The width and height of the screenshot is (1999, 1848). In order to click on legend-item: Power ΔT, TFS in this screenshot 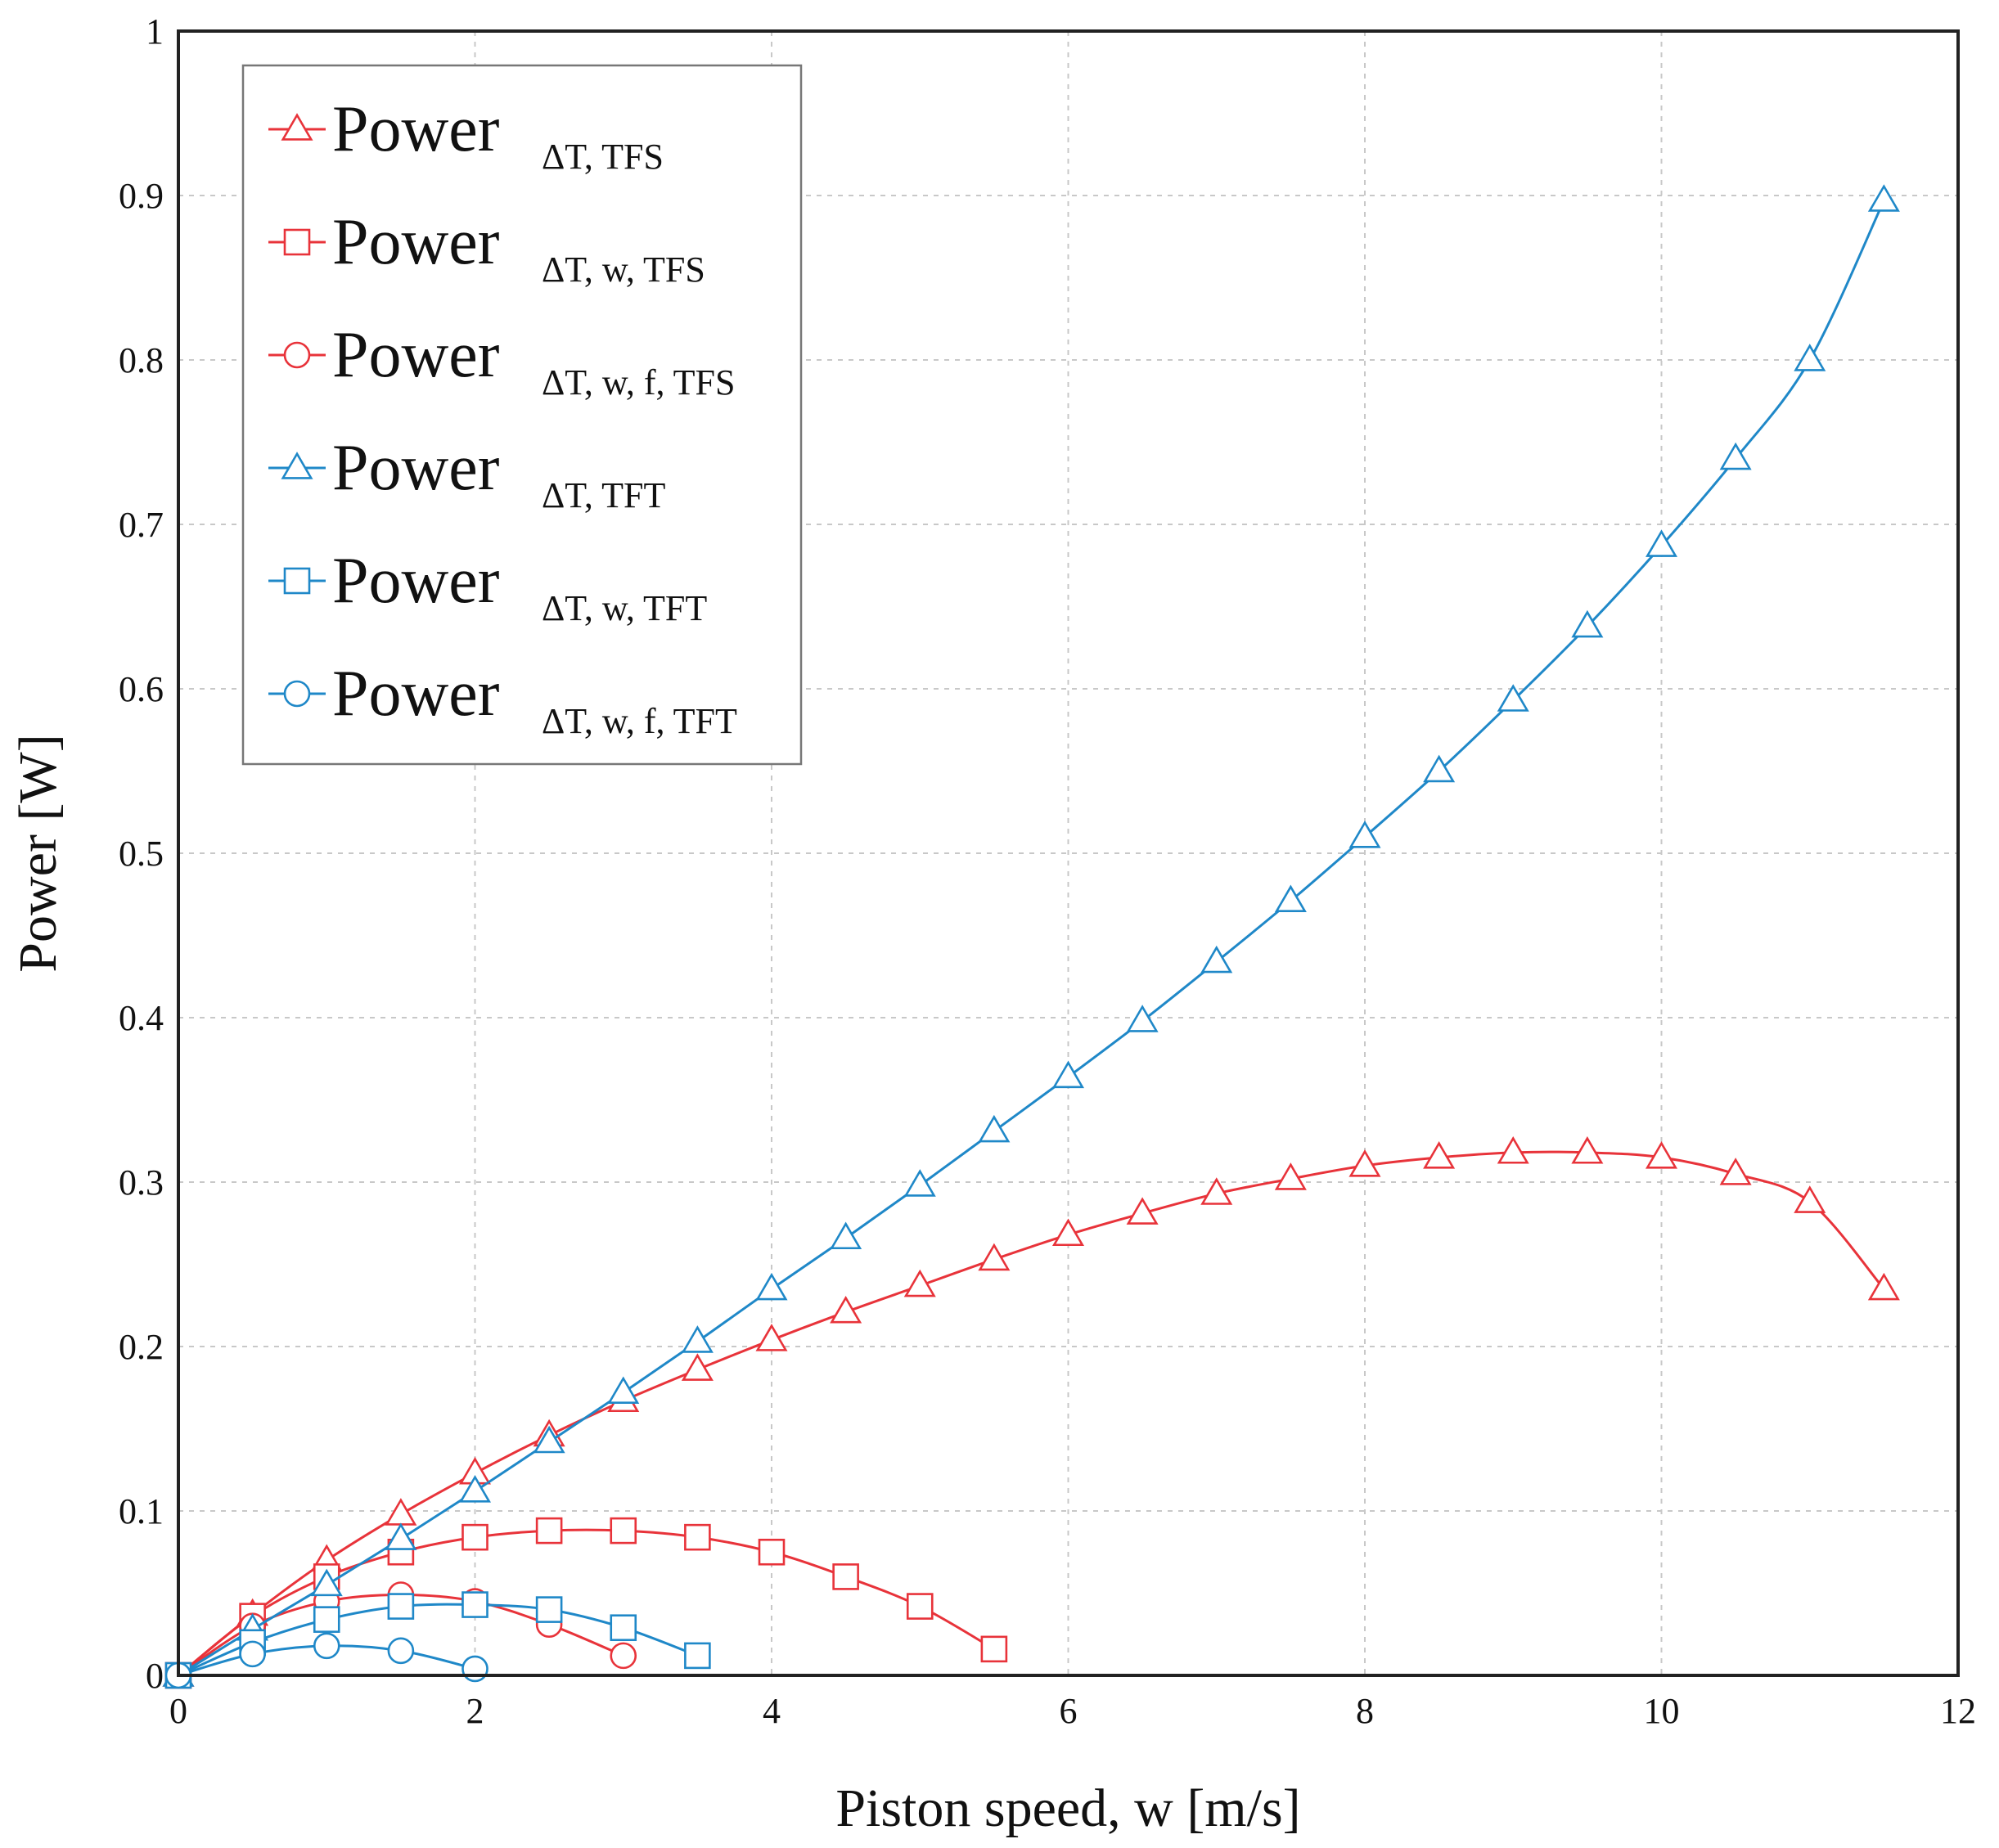, I will do `click(466, 135)`.